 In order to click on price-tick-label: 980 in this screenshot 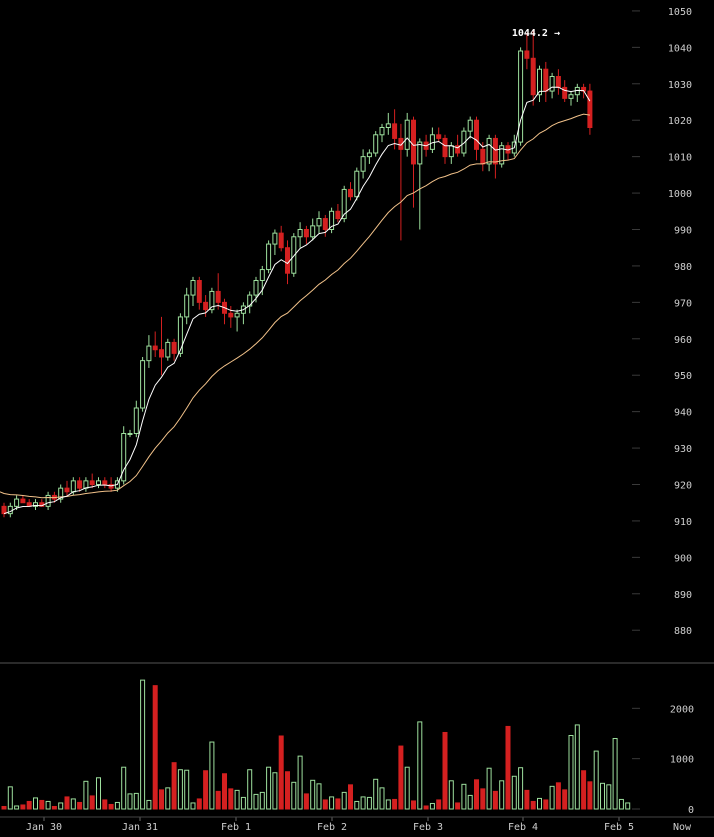, I will do `click(683, 267)`.